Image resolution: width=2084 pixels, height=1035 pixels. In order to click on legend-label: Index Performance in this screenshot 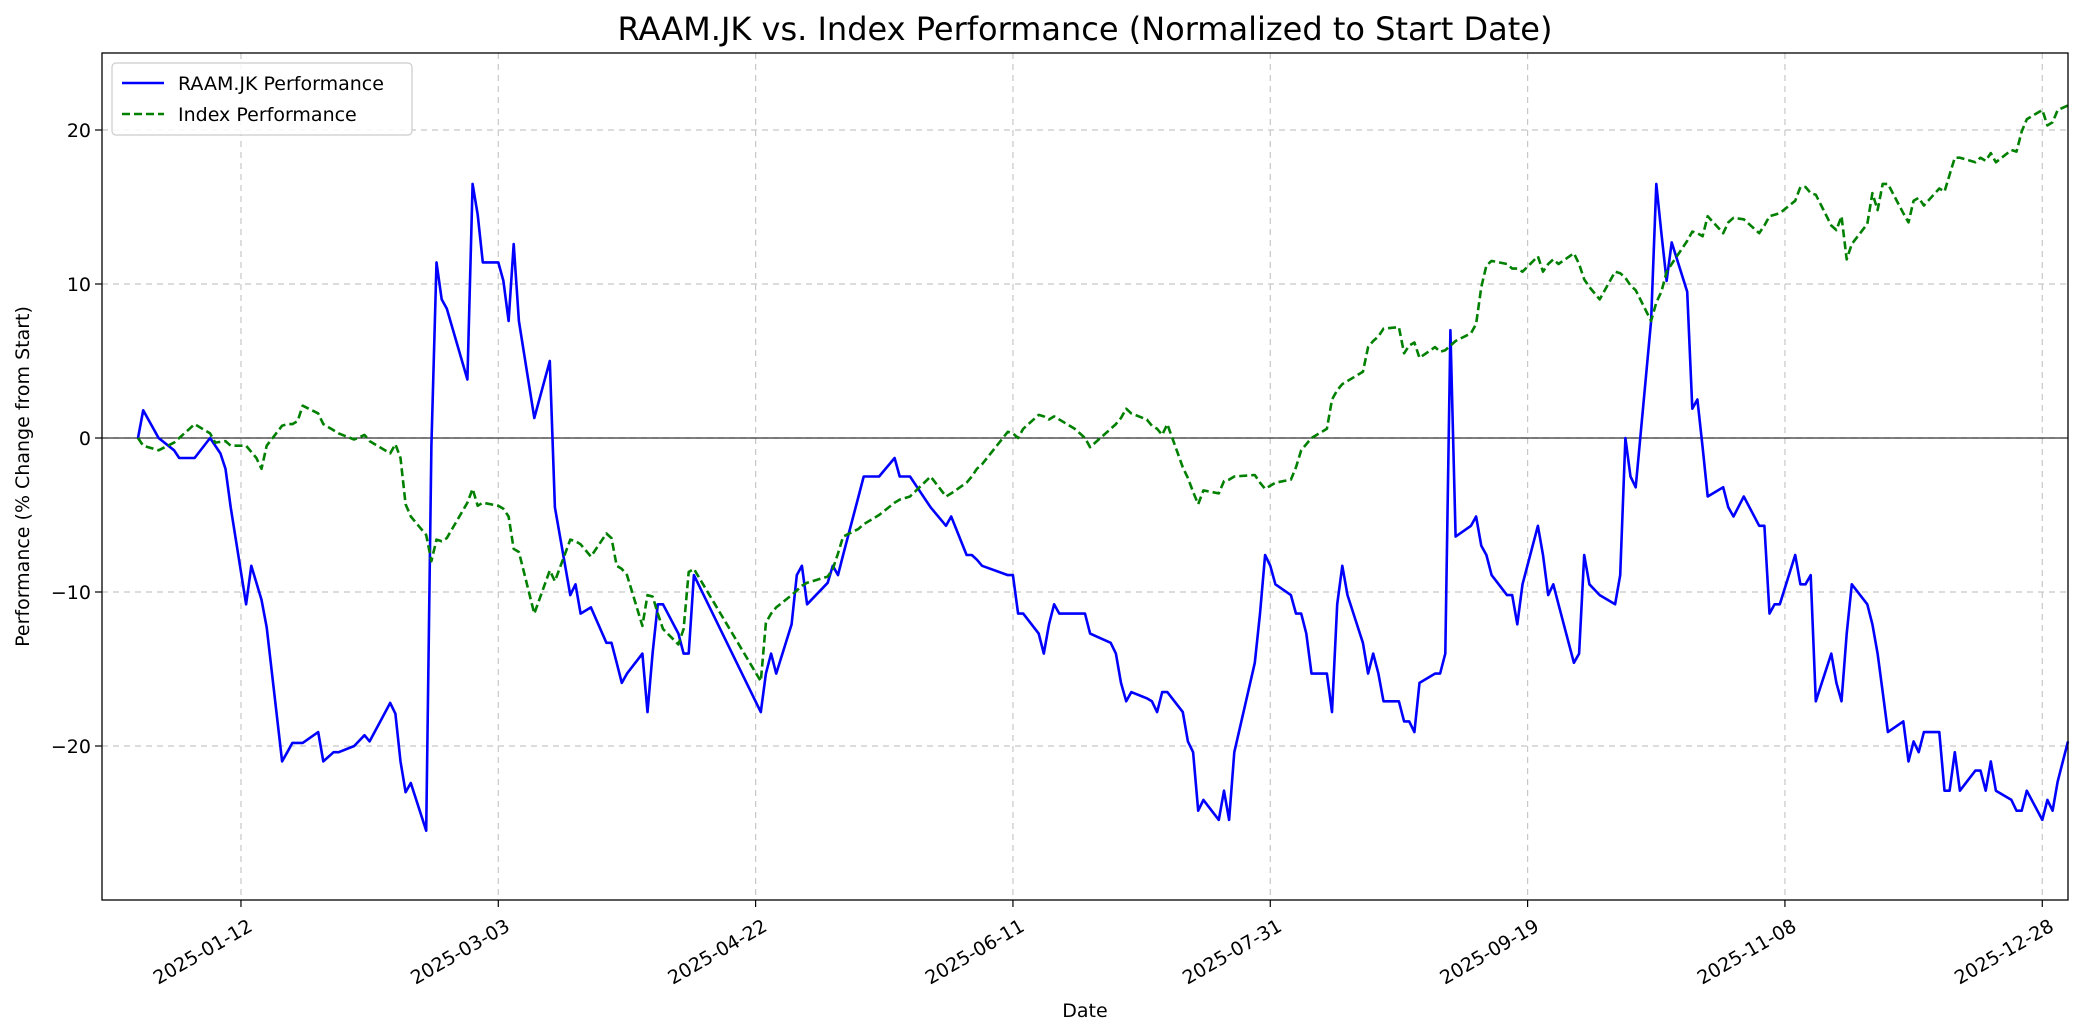, I will do `click(267, 115)`.